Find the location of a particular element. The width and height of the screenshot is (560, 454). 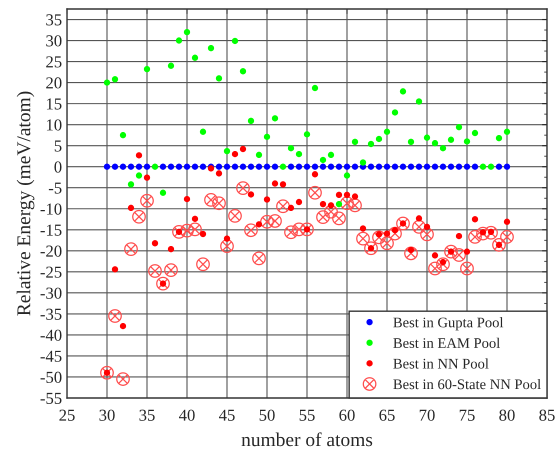

y-tick-label: -25 is located at coordinates (51, 272).